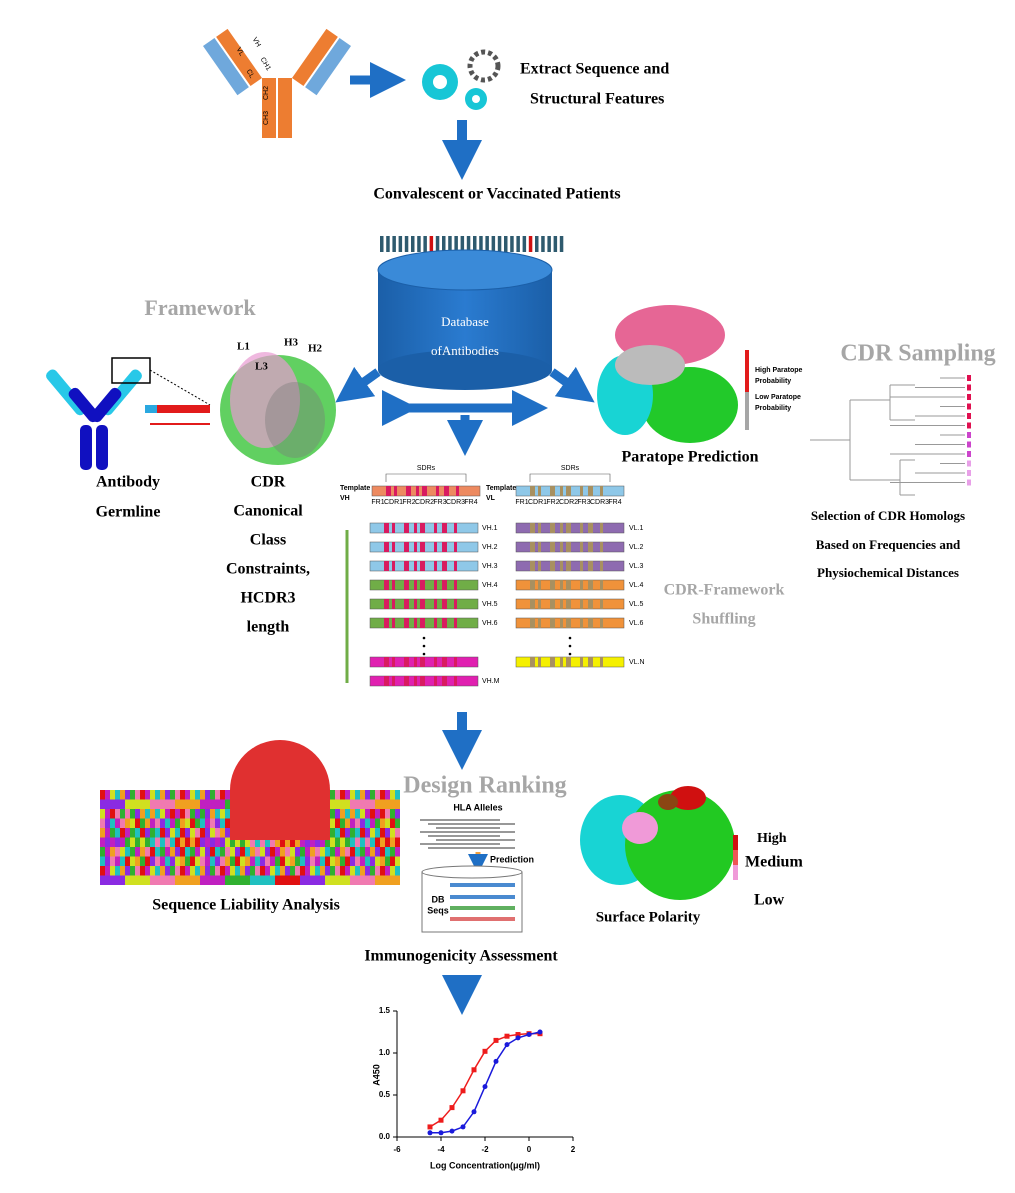  I want to click on chain-label: CH2, so click(266, 93).